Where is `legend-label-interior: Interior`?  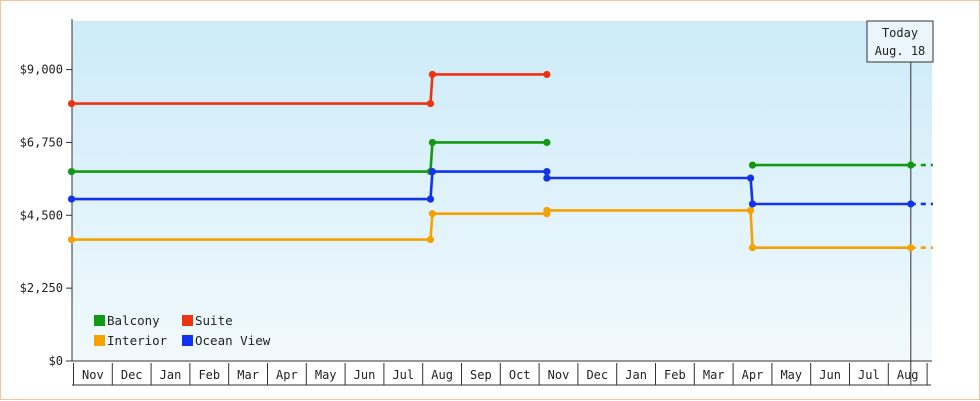 legend-label-interior: Interior is located at coordinates (137, 340).